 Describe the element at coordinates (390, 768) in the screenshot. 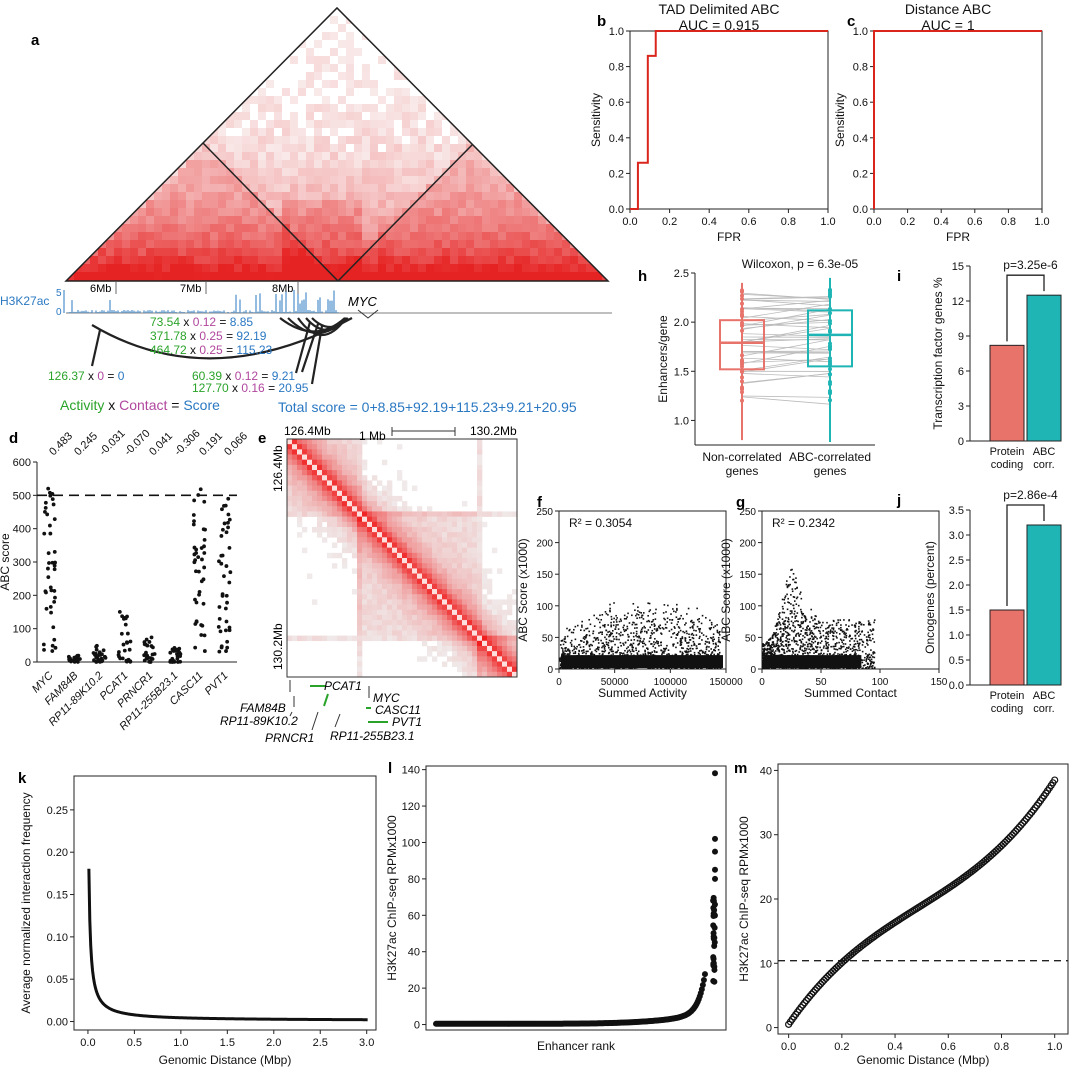

I see `panel-label-l: l` at that location.